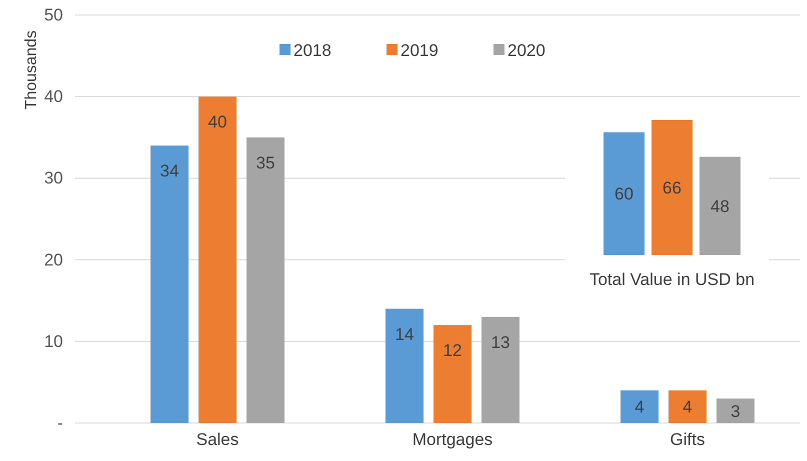  Describe the element at coordinates (53, 14) in the screenshot. I see `y-tick-label: 50` at that location.